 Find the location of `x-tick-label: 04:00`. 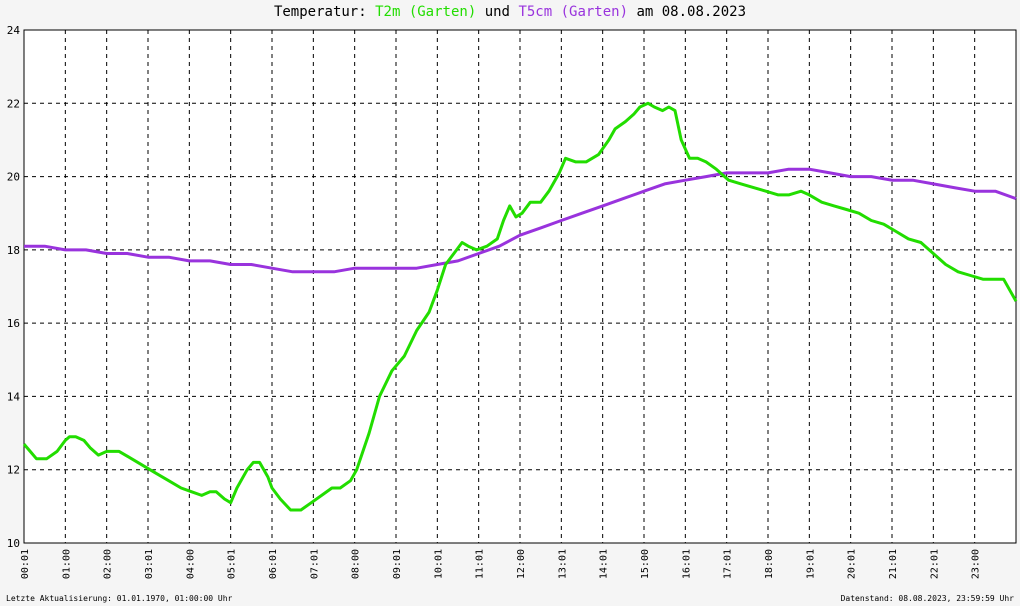

x-tick-label: 04:00 is located at coordinates (190, 564).